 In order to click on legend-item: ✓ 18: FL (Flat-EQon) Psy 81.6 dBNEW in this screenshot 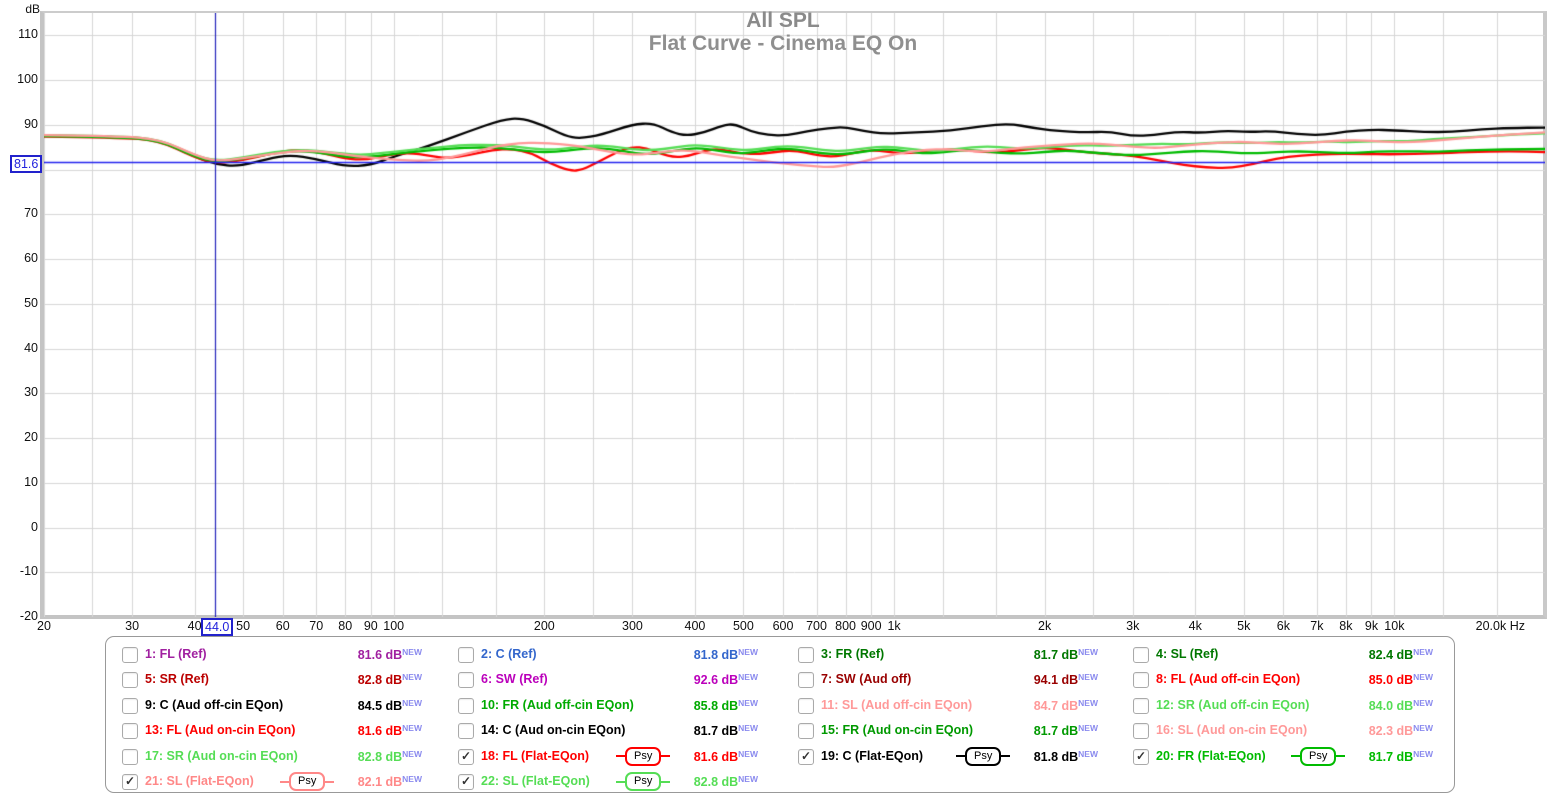, I will do `click(617, 757)`.